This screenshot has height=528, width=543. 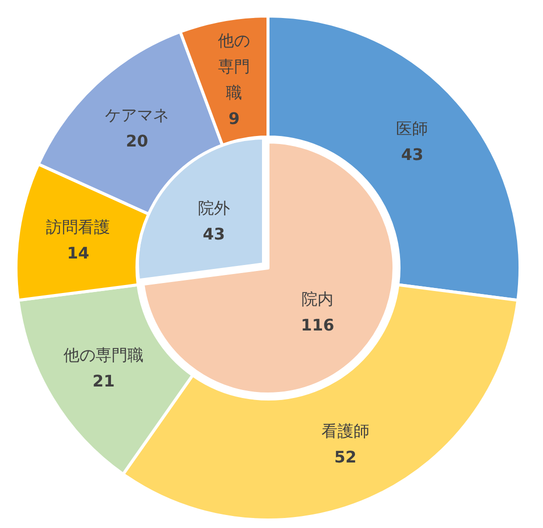 I want to click on slice-label: 院外, so click(x=214, y=208).